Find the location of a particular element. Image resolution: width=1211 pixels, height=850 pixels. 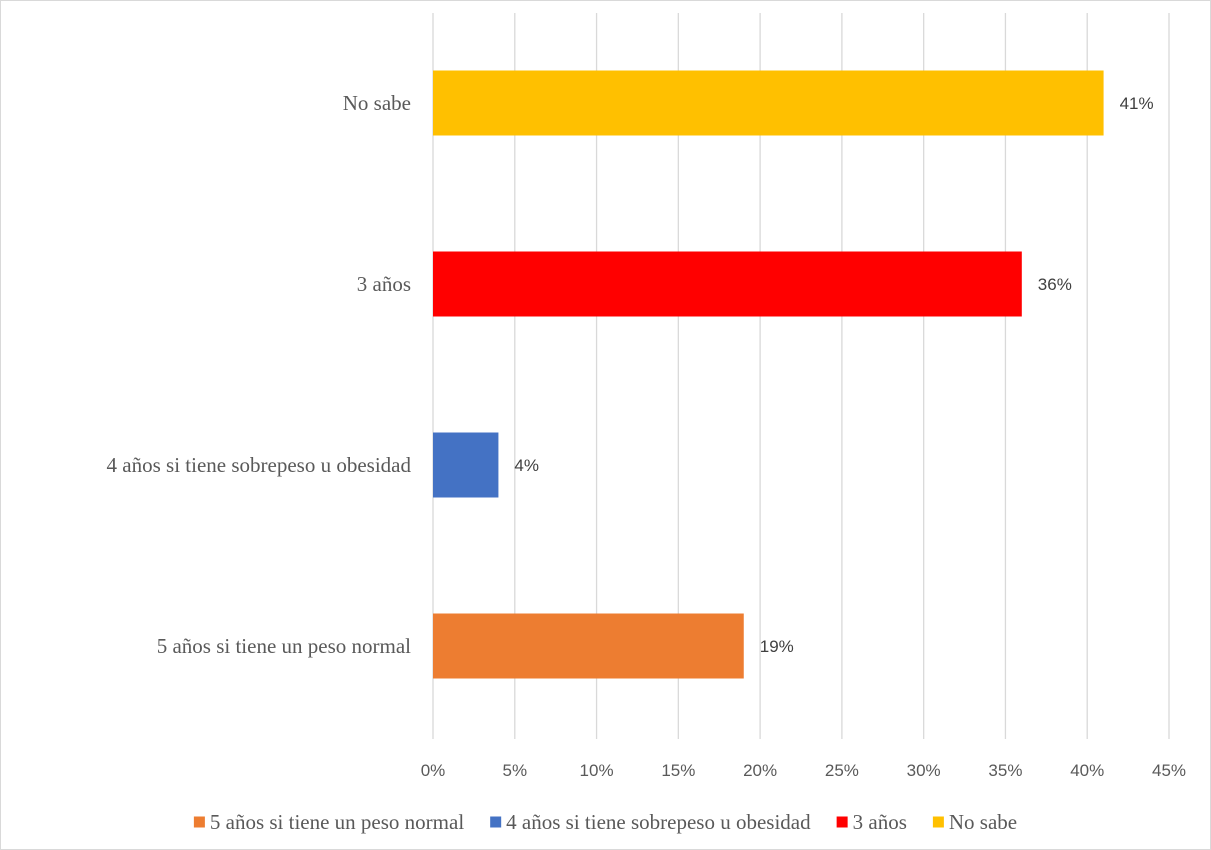

data-label: 36% is located at coordinates (1055, 284).